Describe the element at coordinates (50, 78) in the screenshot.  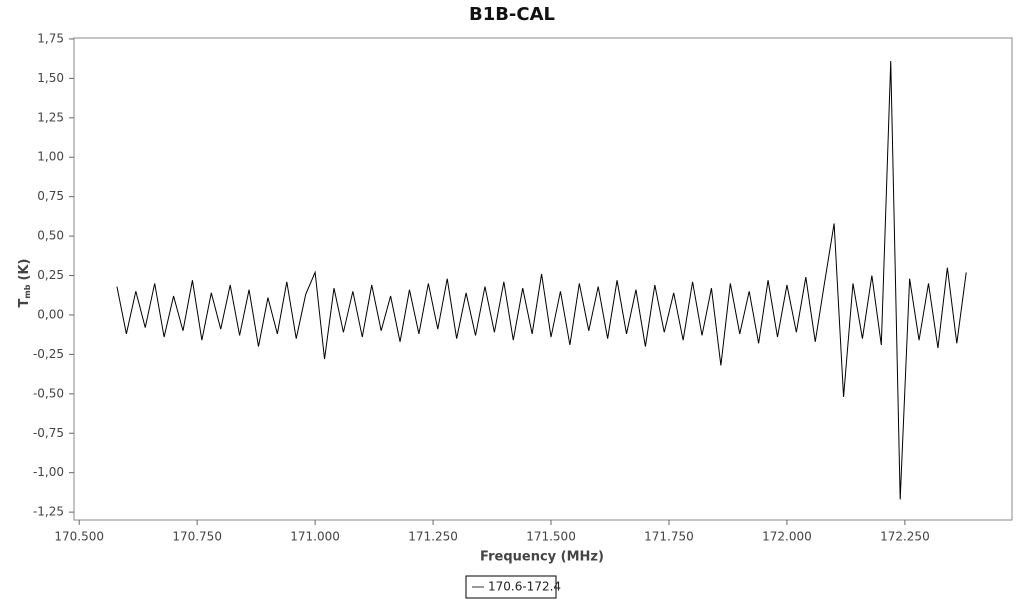
I see `y-tick-label: 1,50` at that location.